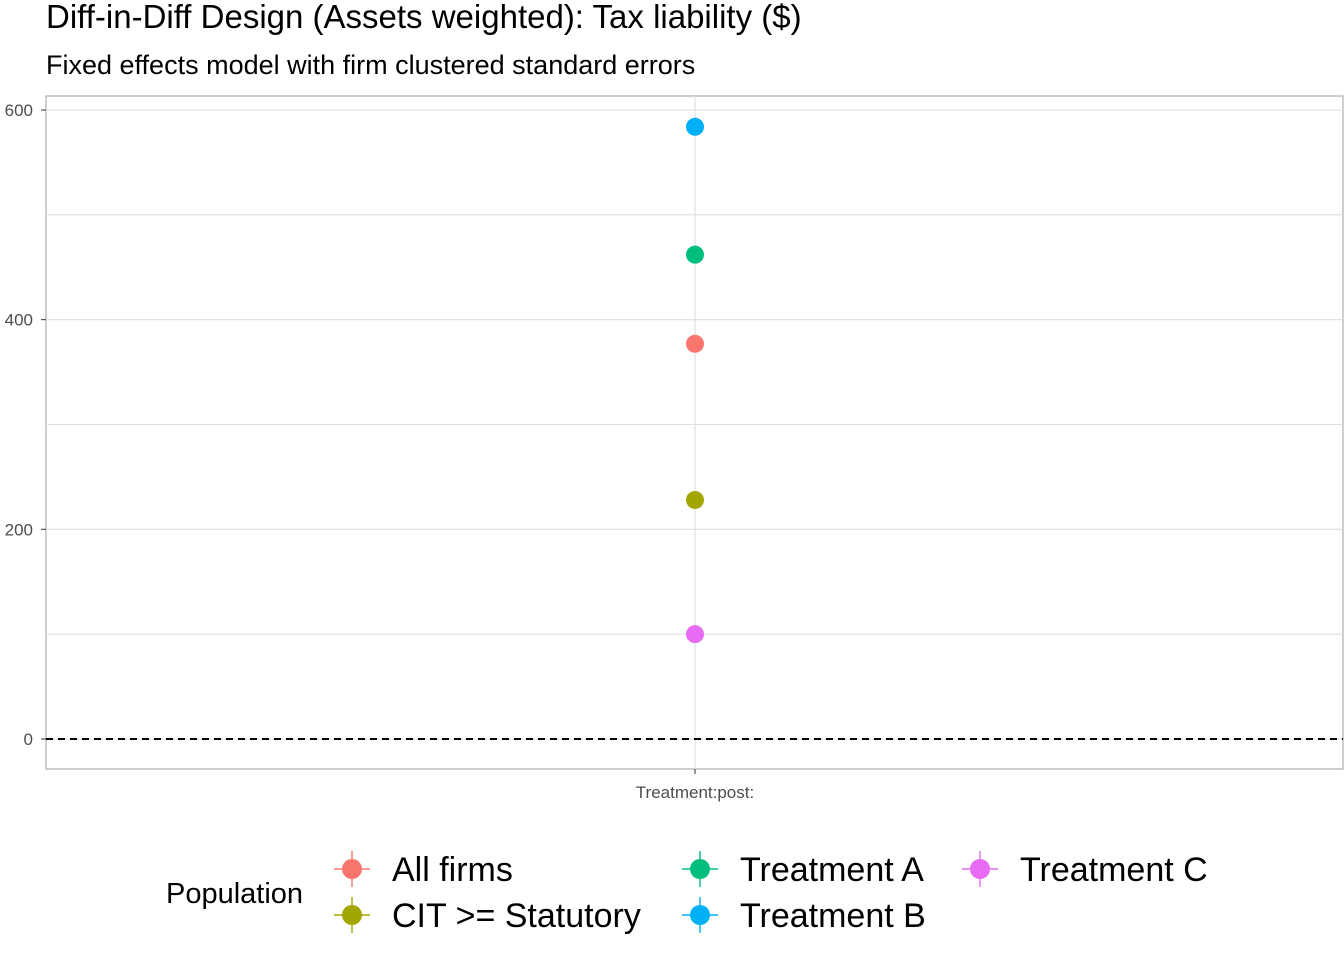 This screenshot has height=960, width=1344. What do you see at coordinates (19, 320) in the screenshot?
I see `y-tick-label: 400` at bounding box center [19, 320].